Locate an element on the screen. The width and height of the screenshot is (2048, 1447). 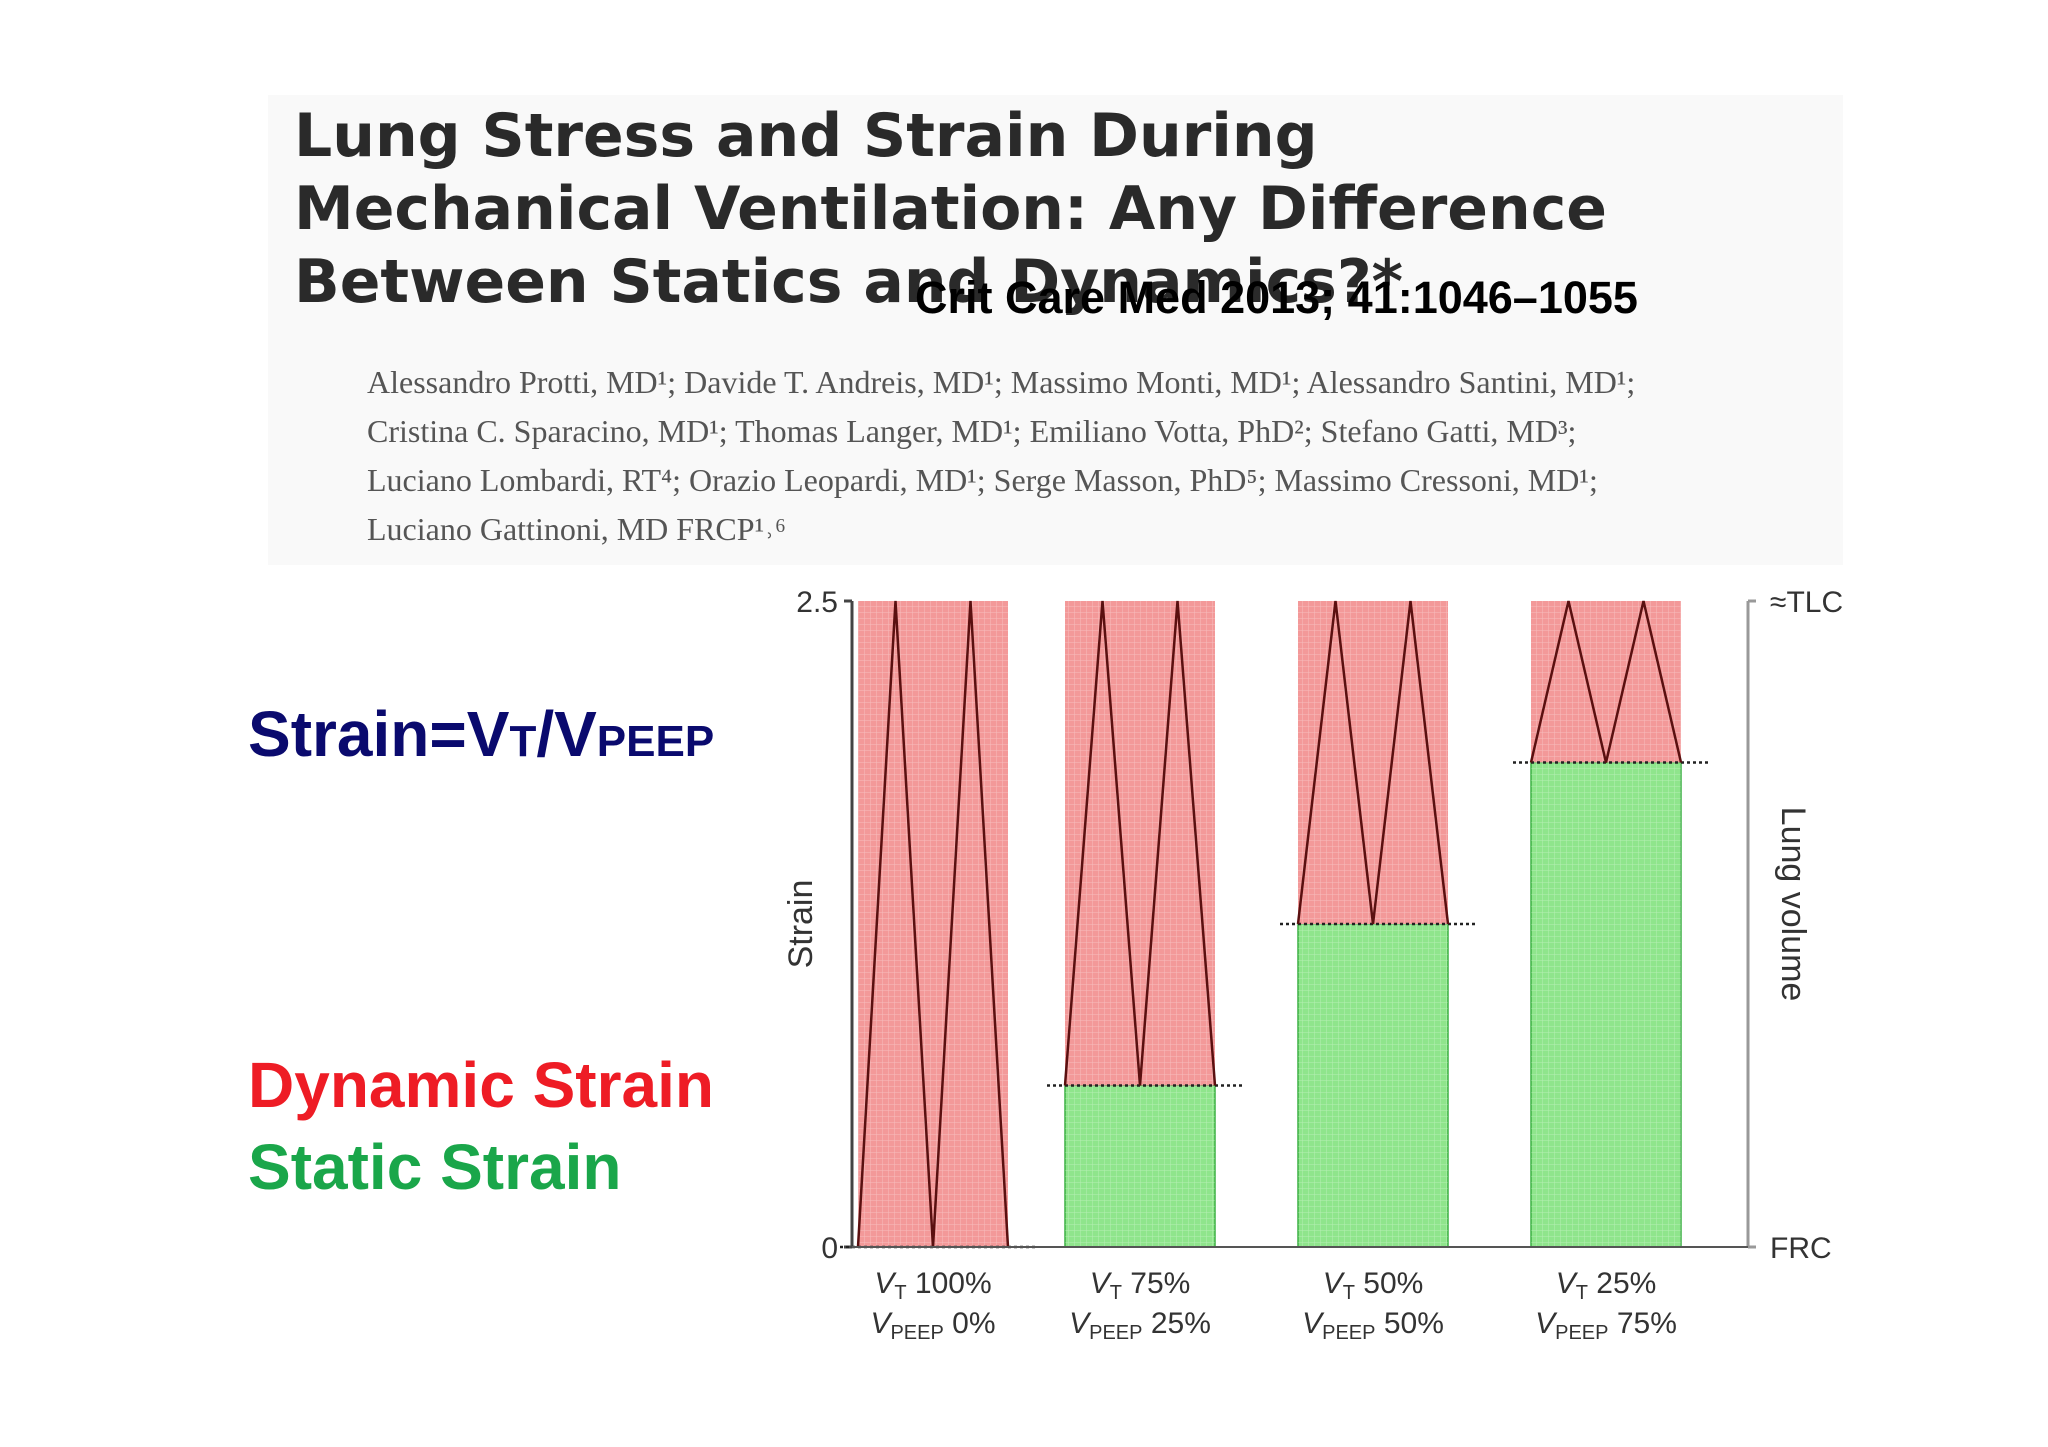
category-label-vpeep: VPEEP 50% is located at coordinates (1373, 1325).